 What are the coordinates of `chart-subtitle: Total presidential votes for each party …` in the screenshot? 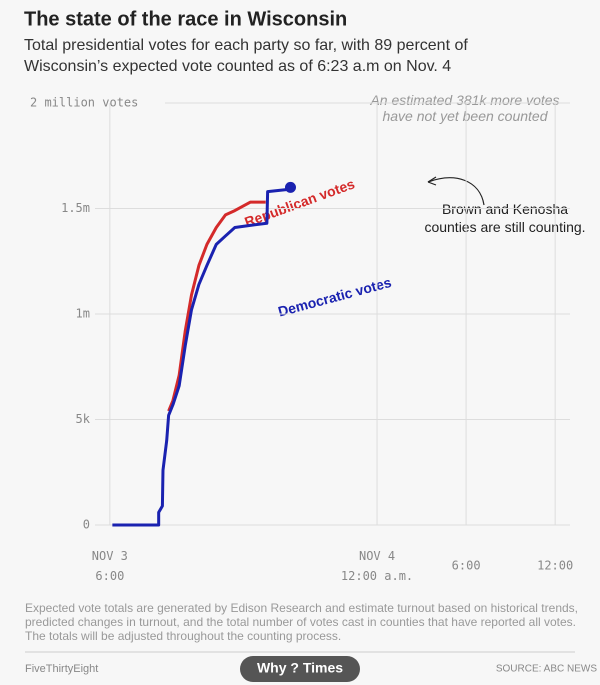 It's located at (246, 56).